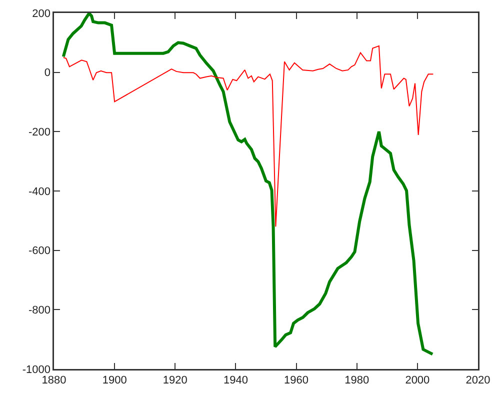 This screenshot has height=400, width=500. What do you see at coordinates (417, 380) in the screenshot?
I see `x-tick-label: 2000` at bounding box center [417, 380].